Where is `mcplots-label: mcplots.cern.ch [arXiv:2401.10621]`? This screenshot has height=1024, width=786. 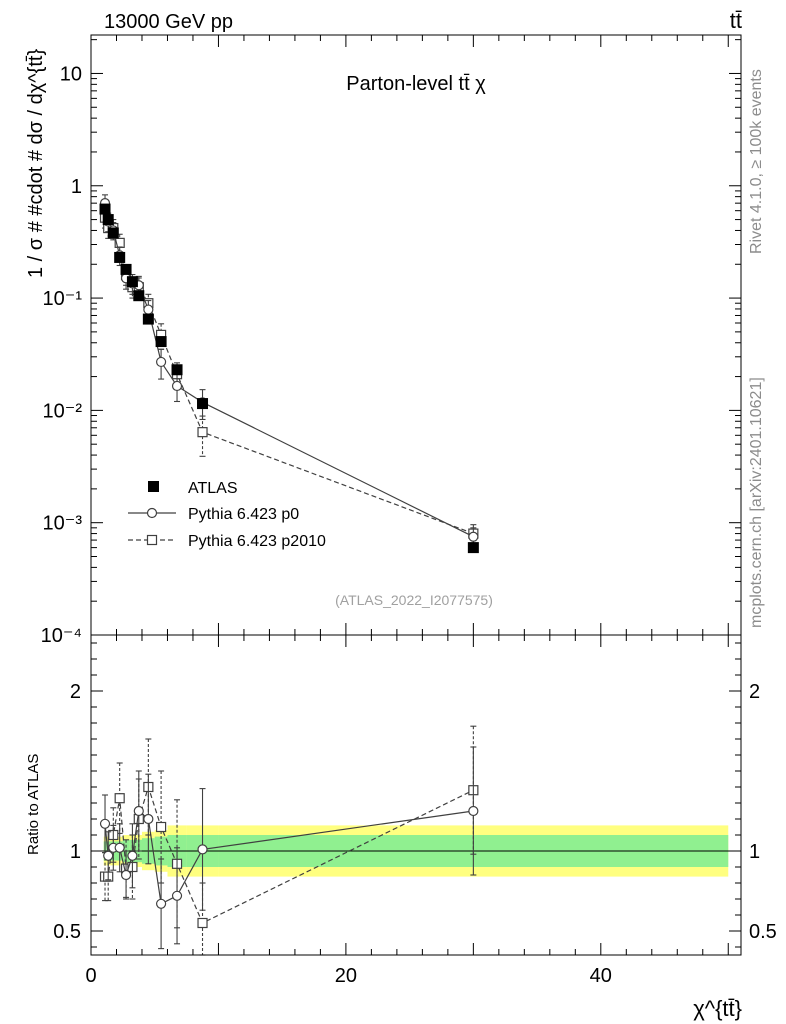 mcplots-label: mcplots.cern.ch [arXiv:2401.10621] is located at coordinates (756, 502).